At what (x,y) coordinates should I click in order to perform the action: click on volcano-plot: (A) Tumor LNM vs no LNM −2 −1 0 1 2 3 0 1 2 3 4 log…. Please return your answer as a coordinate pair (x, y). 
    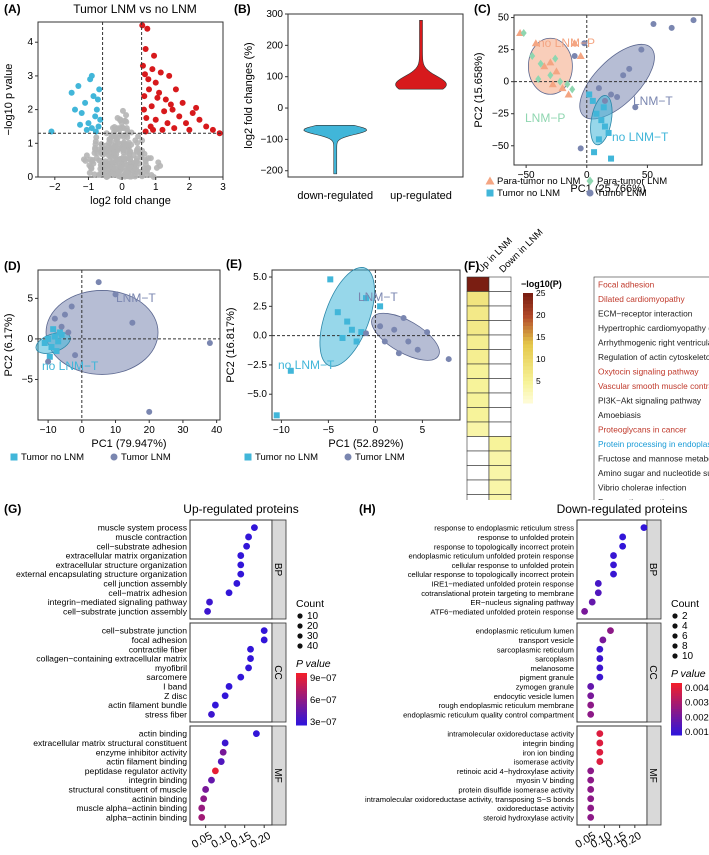
    Looking at the image, I should click on (114, 104).